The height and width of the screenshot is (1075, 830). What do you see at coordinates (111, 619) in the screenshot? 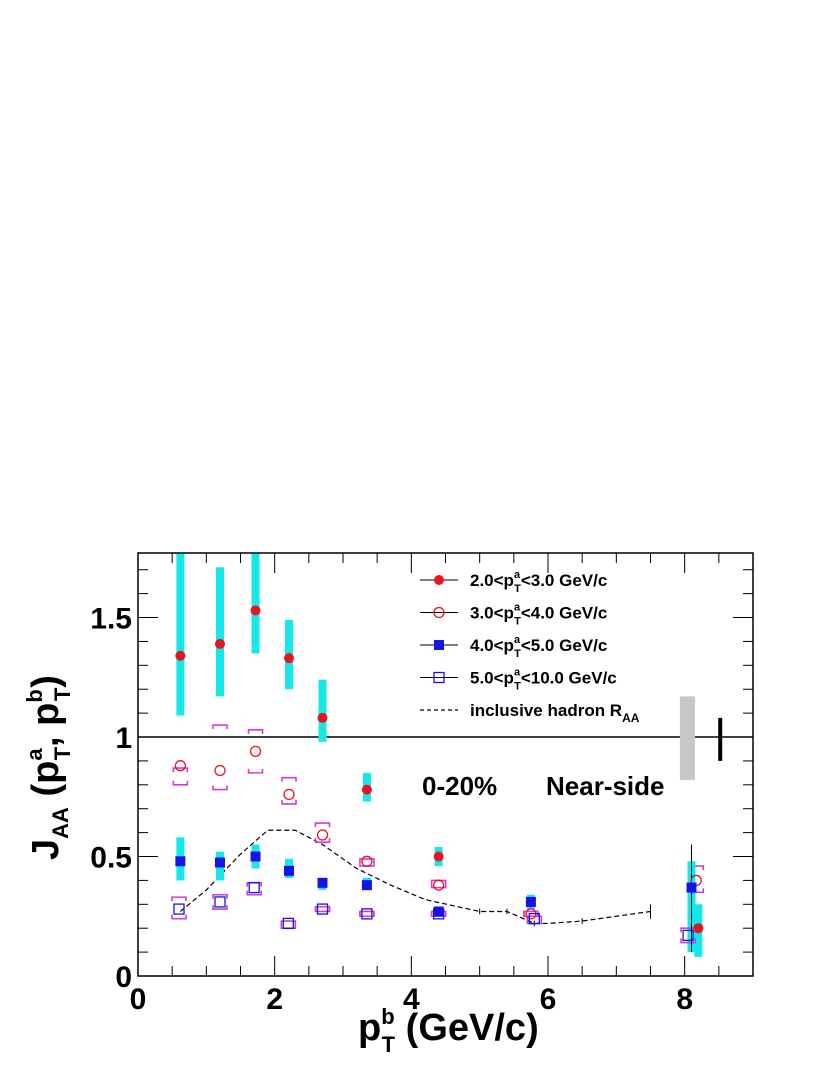
I see `y-tick-label: 1.5` at bounding box center [111, 619].